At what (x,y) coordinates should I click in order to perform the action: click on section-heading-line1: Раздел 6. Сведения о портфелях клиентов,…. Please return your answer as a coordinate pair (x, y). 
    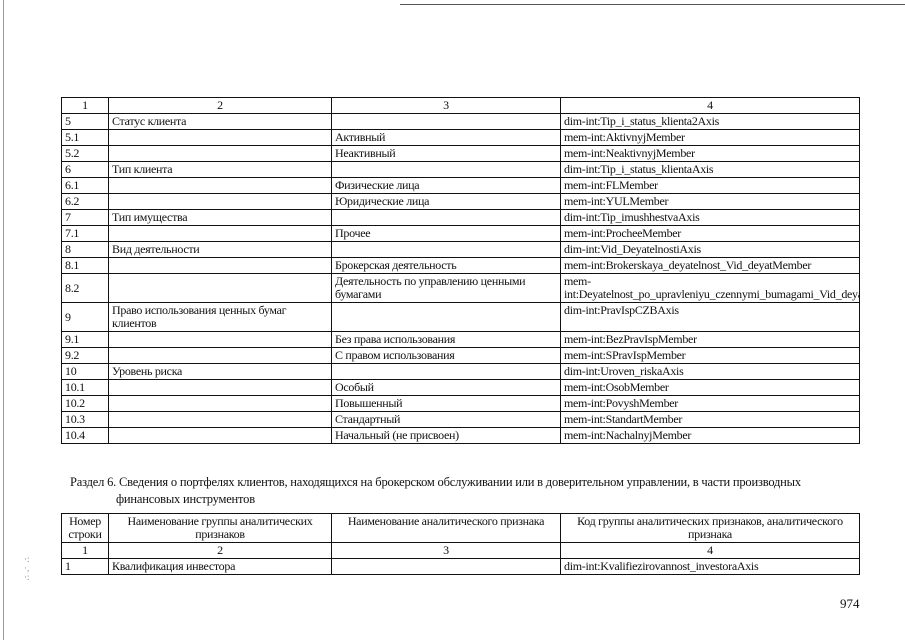
    Looking at the image, I should click on (435, 482).